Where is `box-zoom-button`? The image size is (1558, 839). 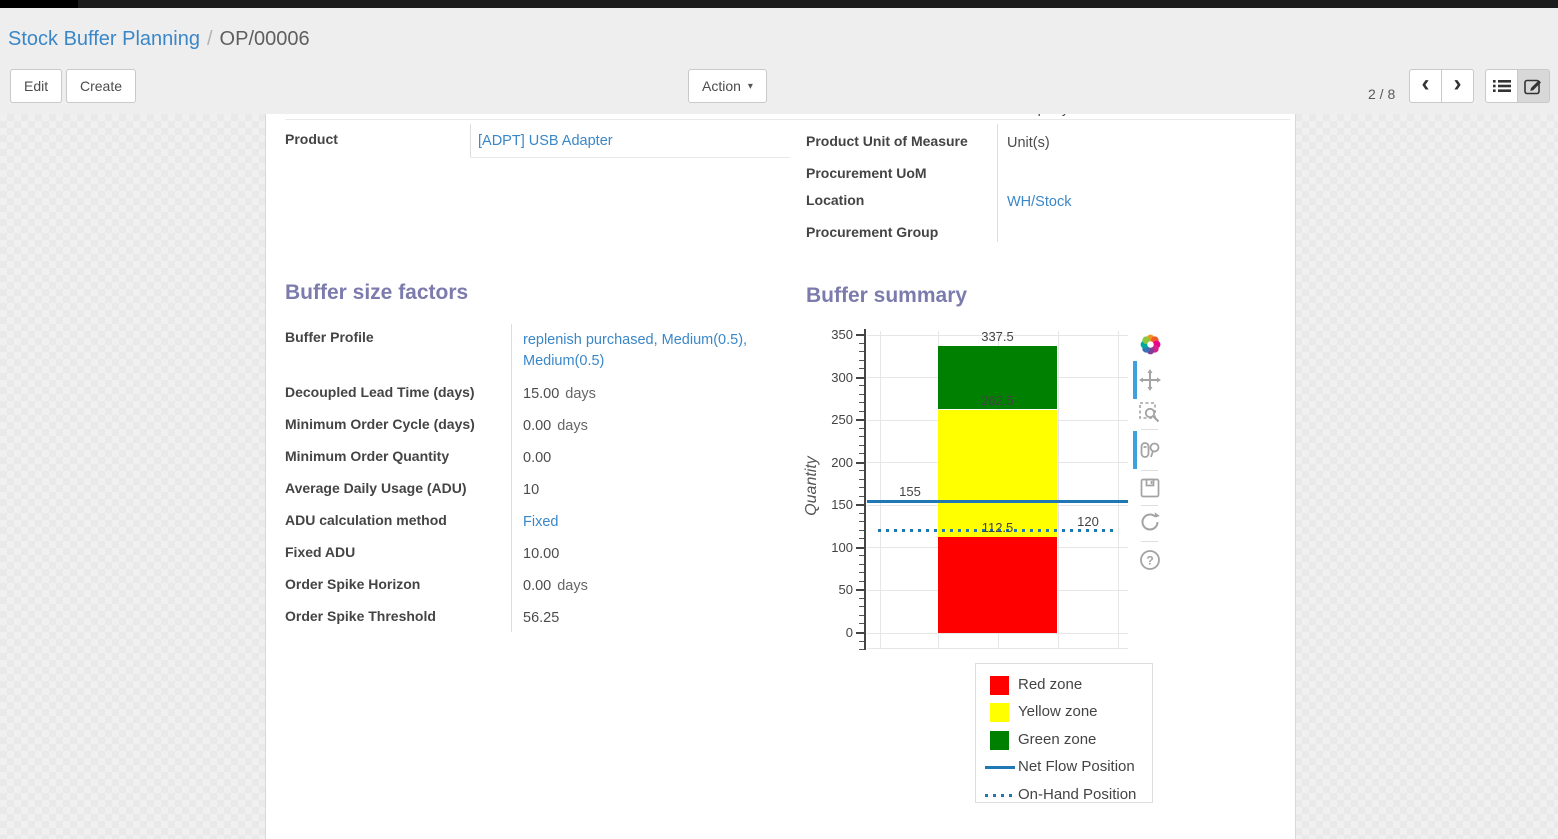 box-zoom-button is located at coordinates (1150, 413).